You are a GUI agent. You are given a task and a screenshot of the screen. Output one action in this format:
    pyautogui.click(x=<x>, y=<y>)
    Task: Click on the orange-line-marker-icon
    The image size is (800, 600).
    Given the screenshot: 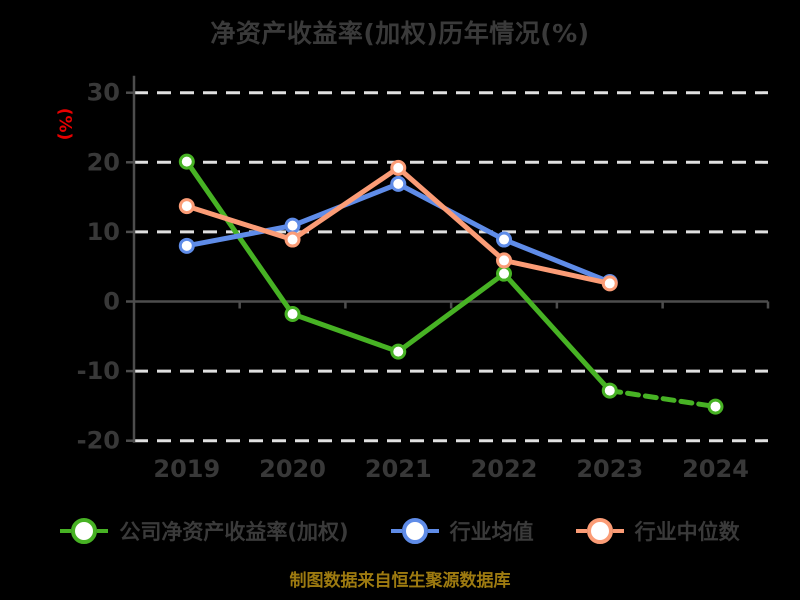 What is the action you would take?
    pyautogui.click(x=599, y=531)
    